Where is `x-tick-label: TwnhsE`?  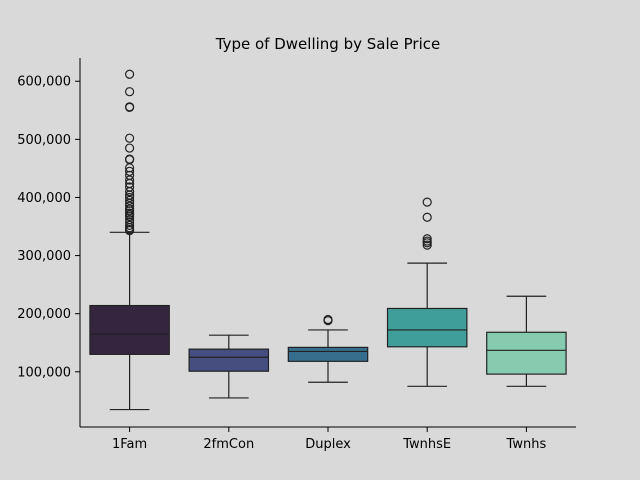
x-tick-label: TwnhsE is located at coordinates (426, 444).